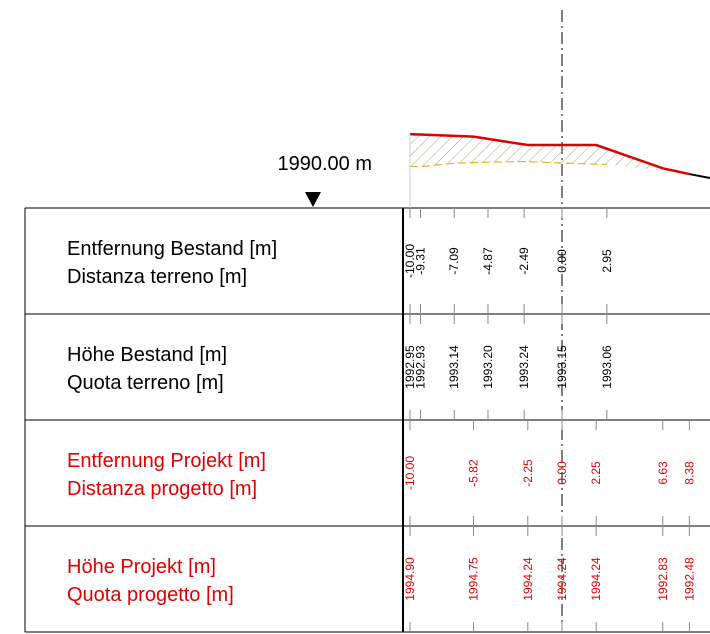  I want to click on reference-arrow, so click(313, 199).